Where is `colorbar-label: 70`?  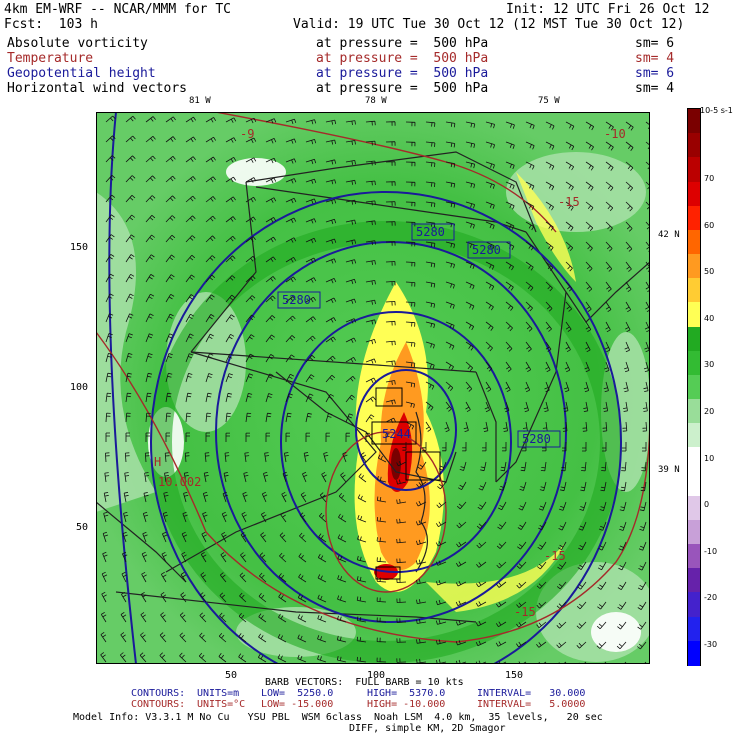
colorbar-label: 70 is located at coordinates (709, 178).